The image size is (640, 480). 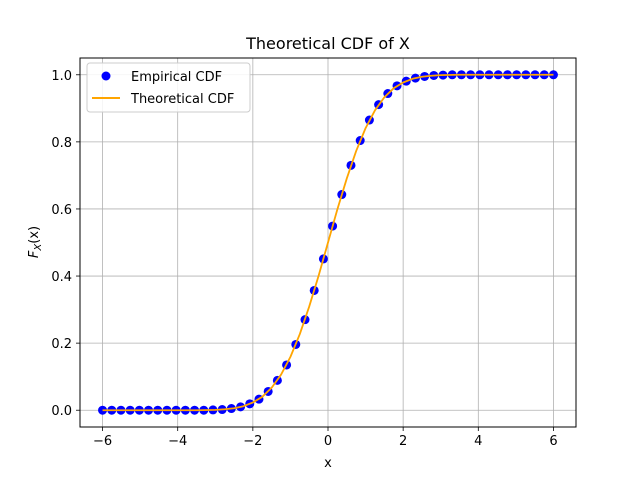 What do you see at coordinates (38, 247) in the screenshot?
I see `y-axis-title-sub: X` at bounding box center [38, 247].